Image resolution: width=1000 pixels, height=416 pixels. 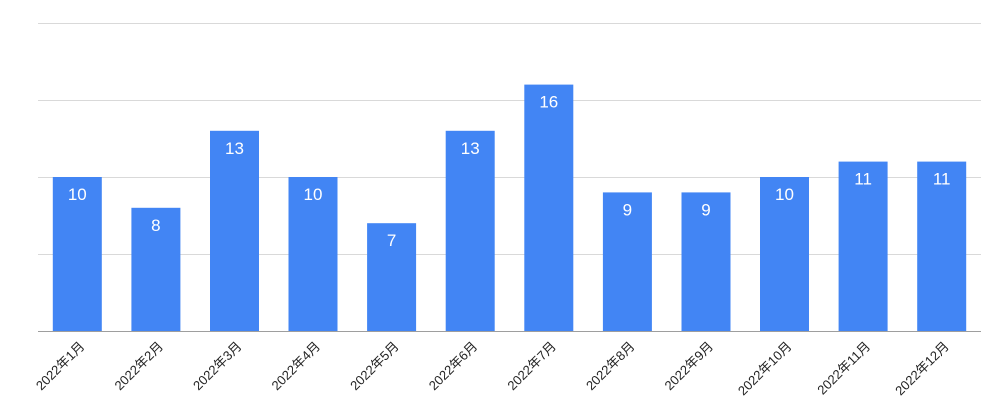 What do you see at coordinates (784, 194) in the screenshot?
I see `data-label-10: 10` at bounding box center [784, 194].